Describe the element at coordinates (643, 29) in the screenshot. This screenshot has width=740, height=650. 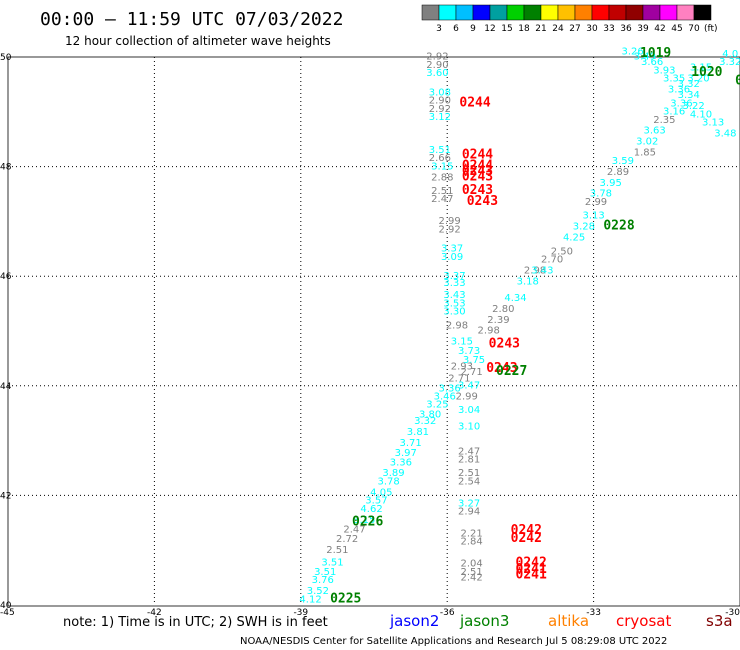
I see `color-scale-label: 39` at that location.